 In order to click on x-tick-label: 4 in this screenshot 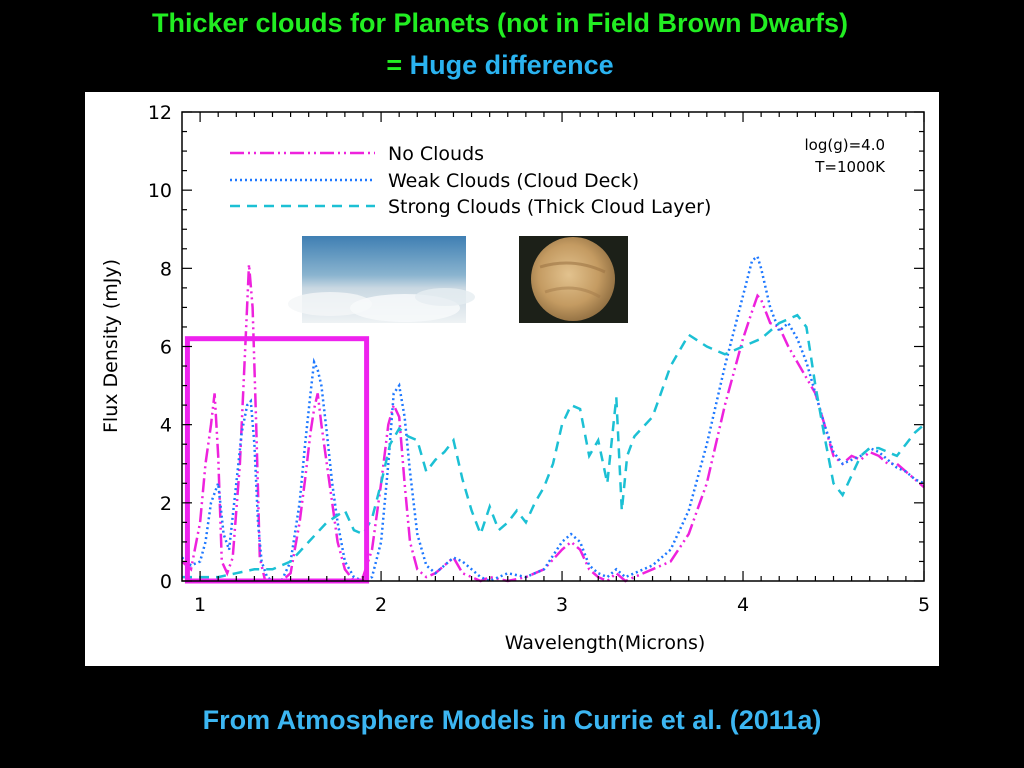, I will do `click(743, 605)`.